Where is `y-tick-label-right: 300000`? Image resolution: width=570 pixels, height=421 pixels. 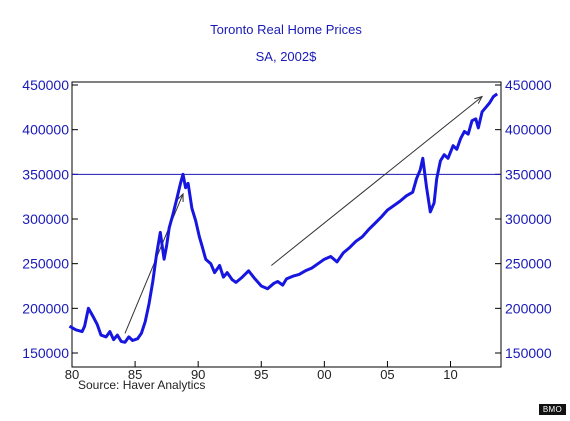 y-tick-label-right: 300000 is located at coordinates (528, 219).